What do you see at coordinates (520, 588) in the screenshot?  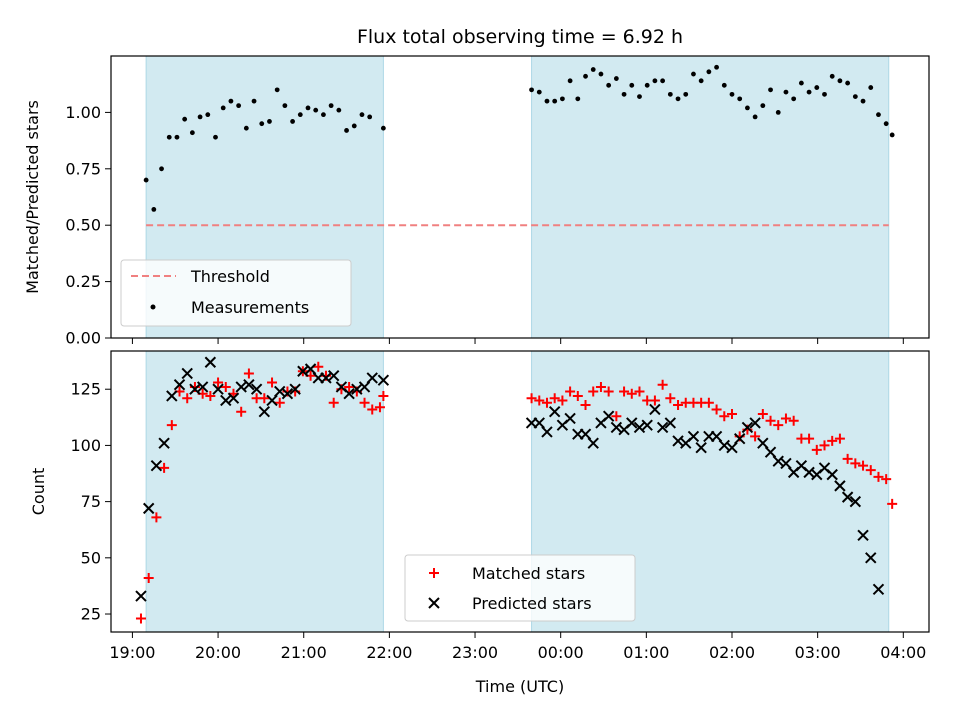 I see `bottom-legend-box` at bounding box center [520, 588].